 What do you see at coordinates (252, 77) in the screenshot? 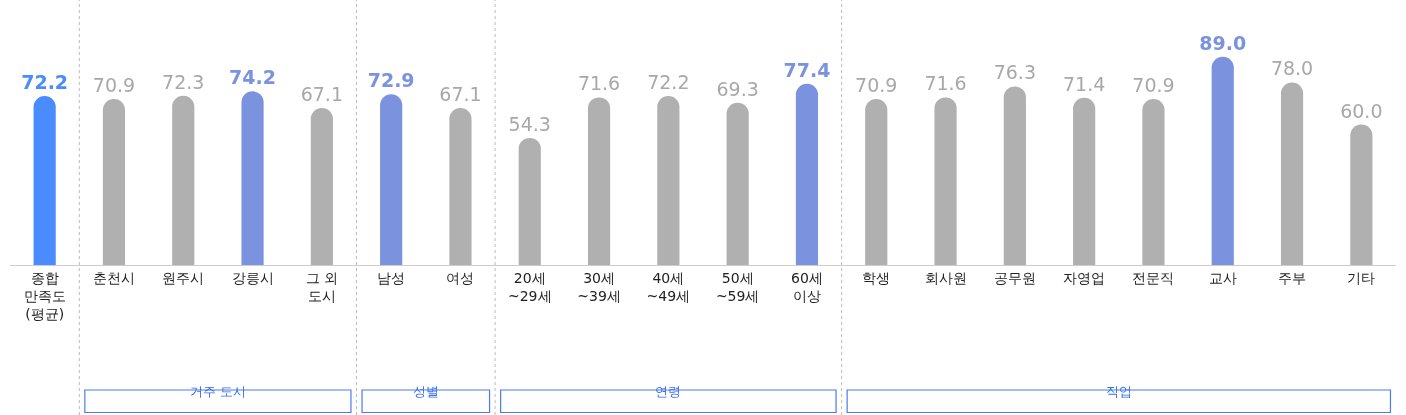
I see `data-label: 74.2` at bounding box center [252, 77].